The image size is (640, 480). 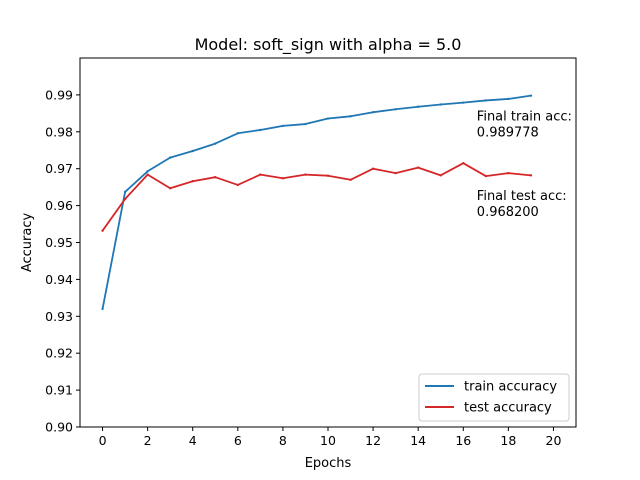 I want to click on y-tick-label: 0.99, so click(x=59, y=94).